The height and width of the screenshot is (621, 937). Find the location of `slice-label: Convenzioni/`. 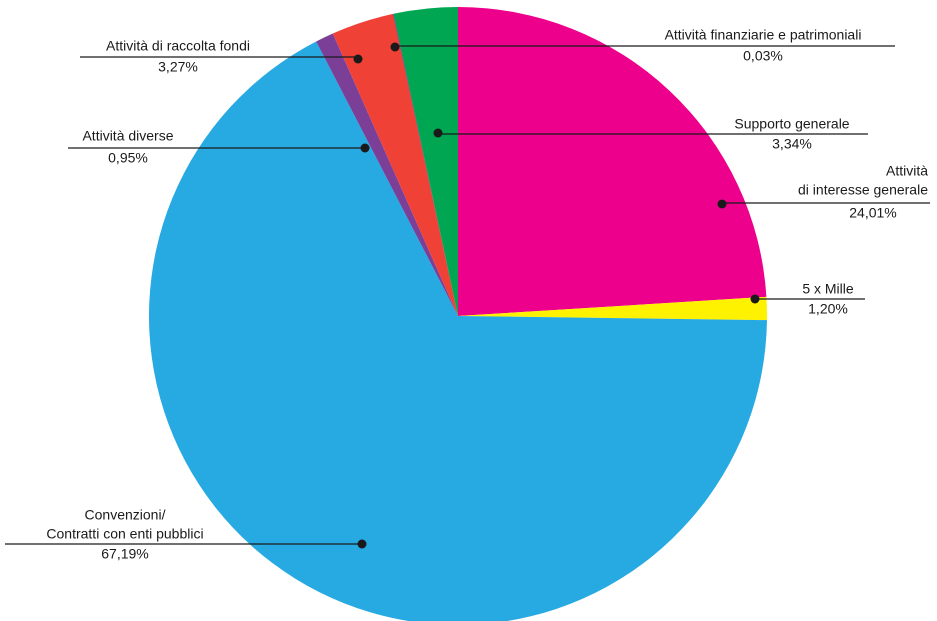

slice-label: Convenzioni/ is located at coordinates (125, 515).